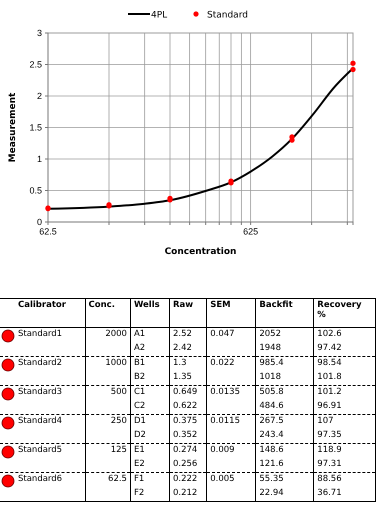  Describe the element at coordinates (329, 392) in the screenshot. I see `text: 101.2` at that location.